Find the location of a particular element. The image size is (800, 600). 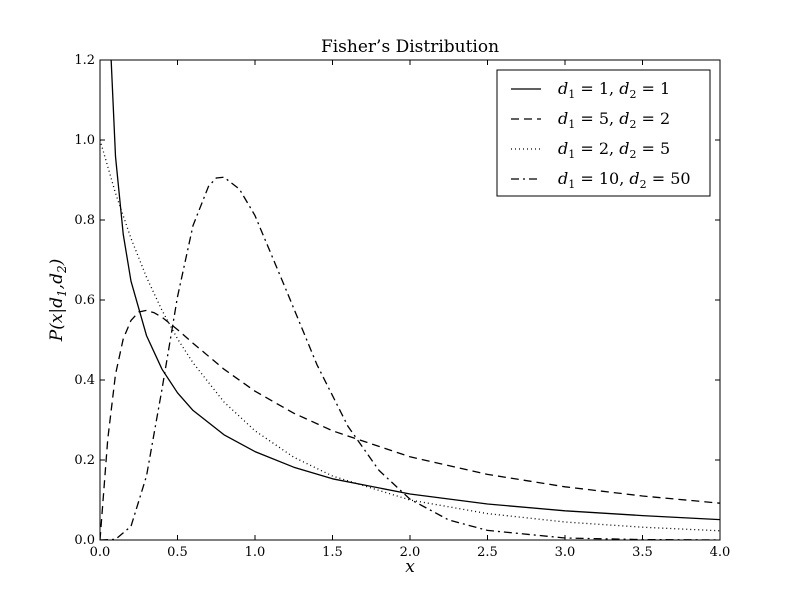

y-tick-label: 0.8 is located at coordinates (84, 220).